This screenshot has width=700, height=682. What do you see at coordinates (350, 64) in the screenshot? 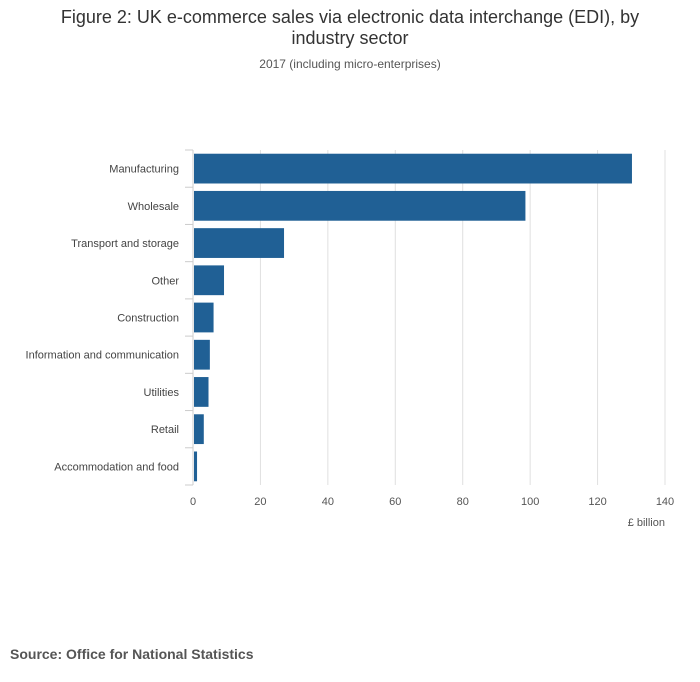
I see `chart-subtitle: 2017 (including micro-enterprises)` at bounding box center [350, 64].